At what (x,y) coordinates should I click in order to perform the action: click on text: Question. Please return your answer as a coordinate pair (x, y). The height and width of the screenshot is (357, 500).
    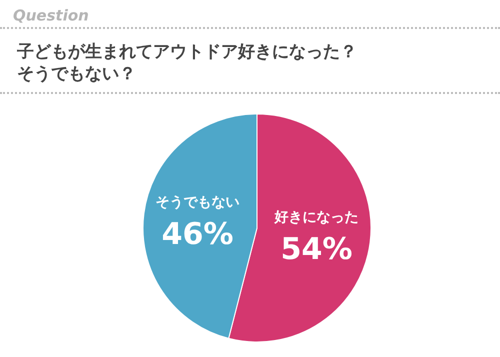
    Looking at the image, I should click on (51, 15).